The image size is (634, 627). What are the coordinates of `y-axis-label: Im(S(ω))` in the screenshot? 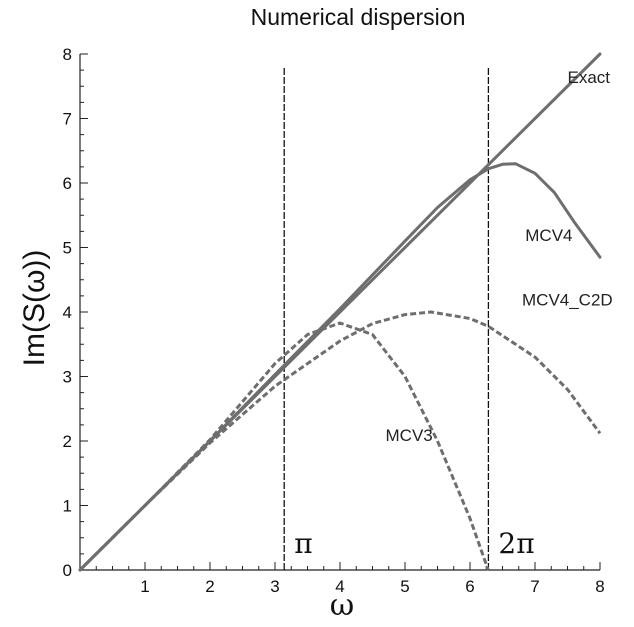 It's located at (34, 308).